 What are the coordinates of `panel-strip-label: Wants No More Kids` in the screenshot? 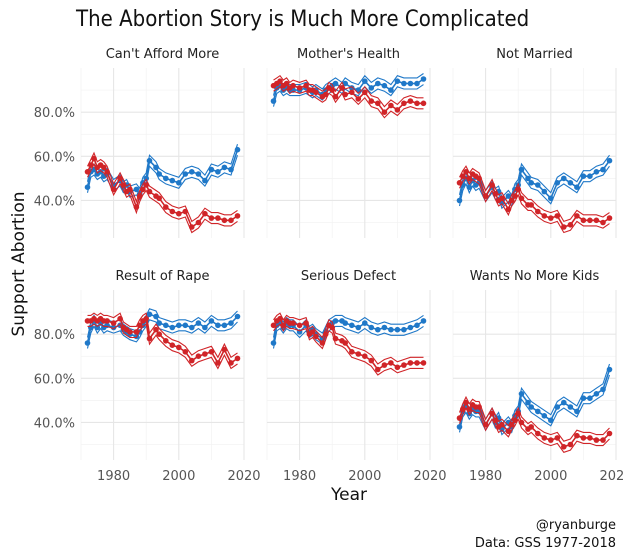 It's located at (535, 276).